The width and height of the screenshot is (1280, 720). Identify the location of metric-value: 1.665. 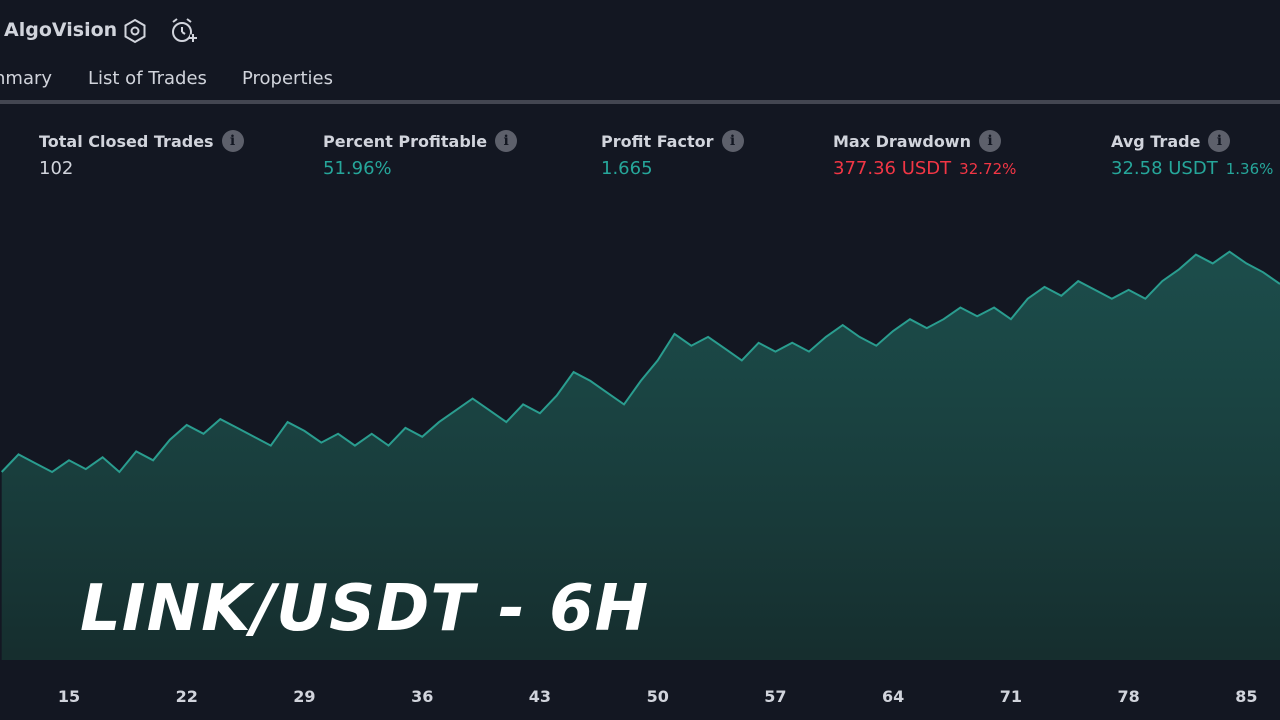
(627, 168).